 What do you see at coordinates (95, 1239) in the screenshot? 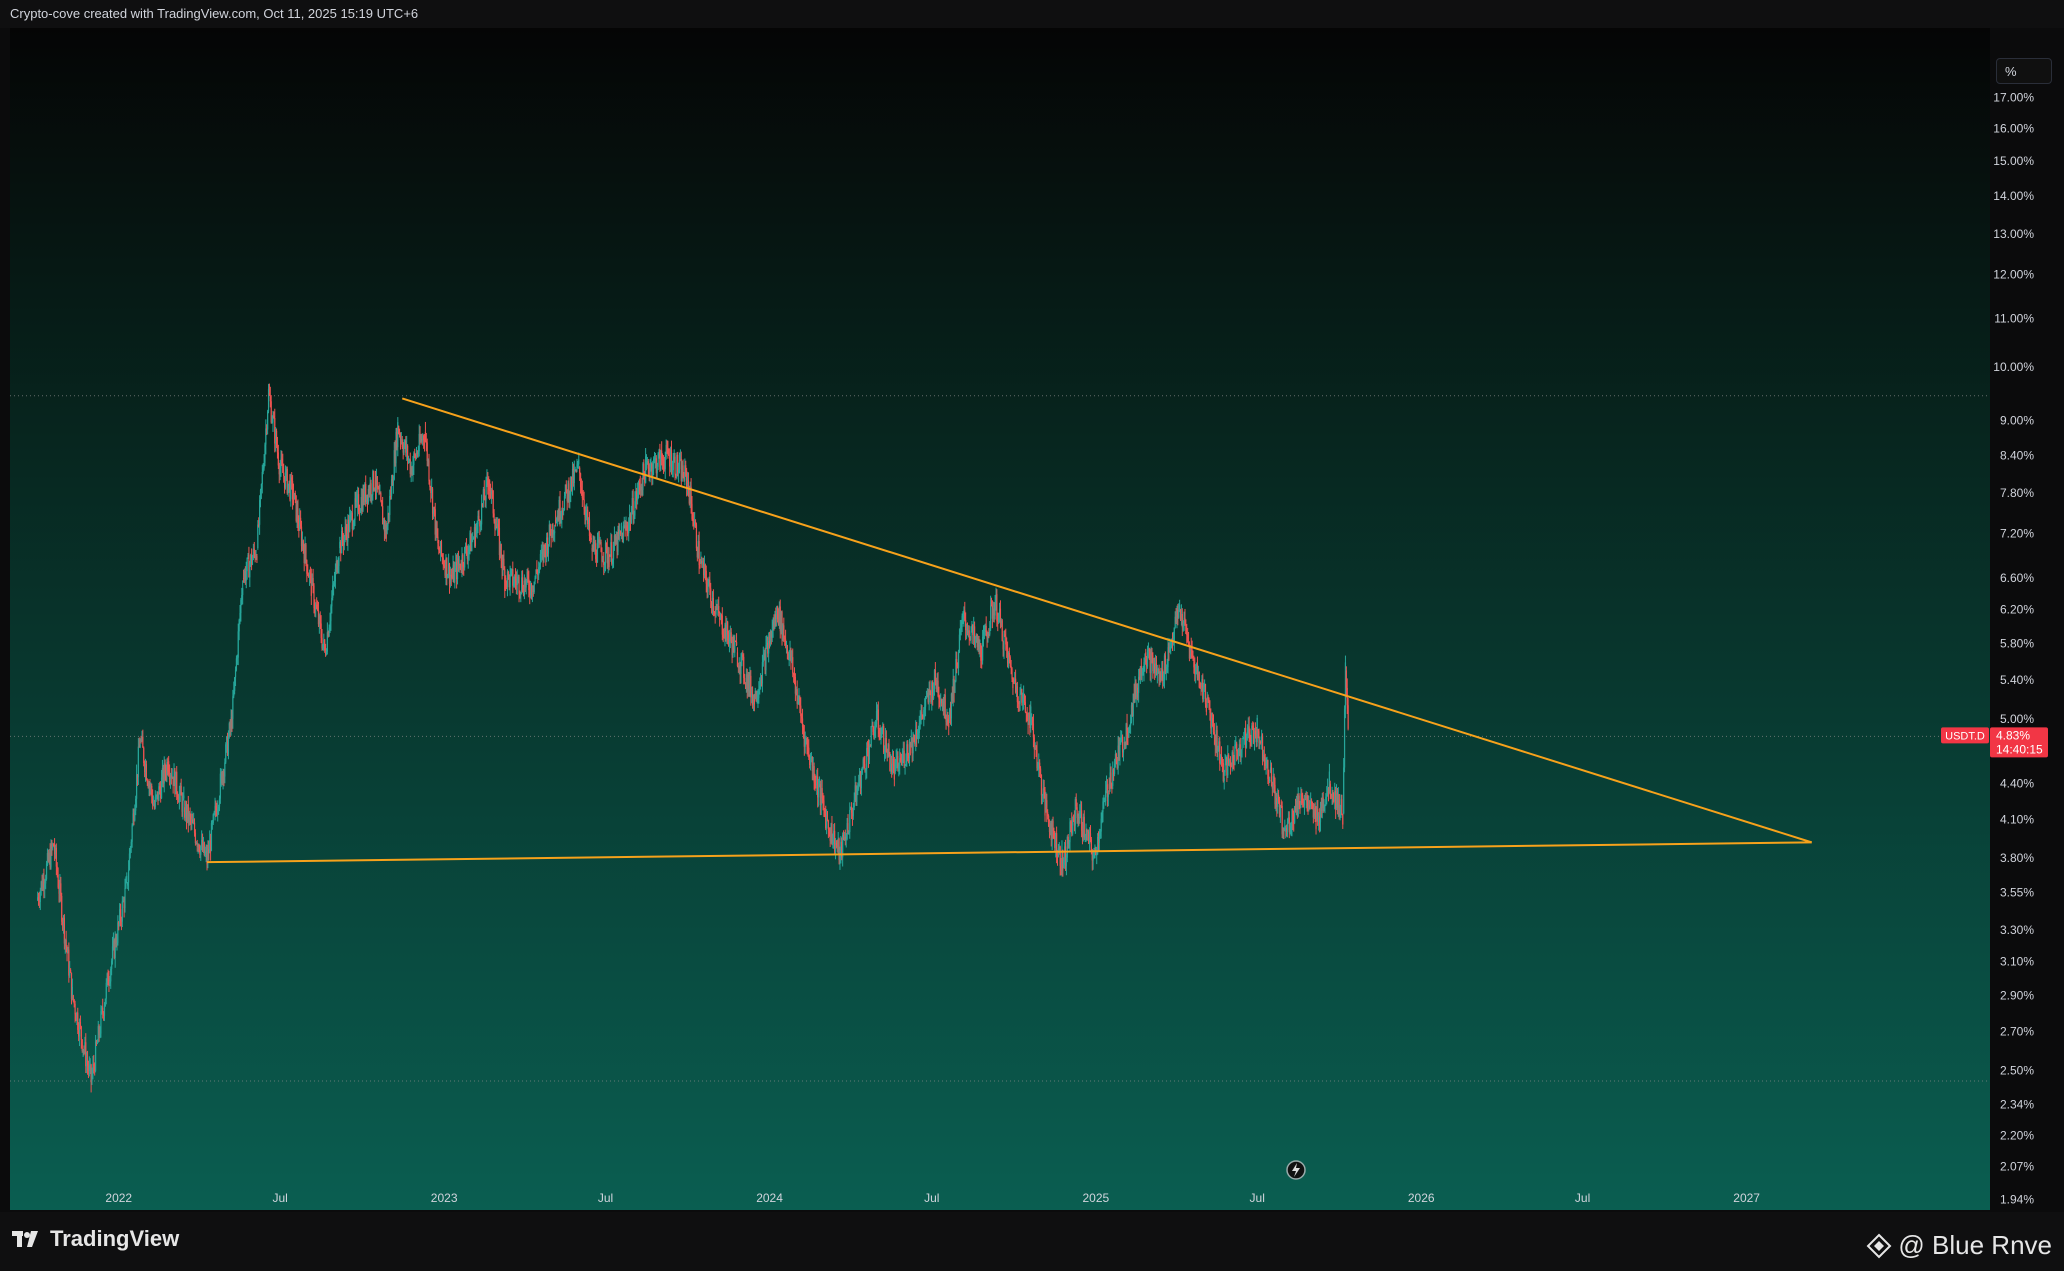
I see `tradingview-logo: TradingView` at bounding box center [95, 1239].